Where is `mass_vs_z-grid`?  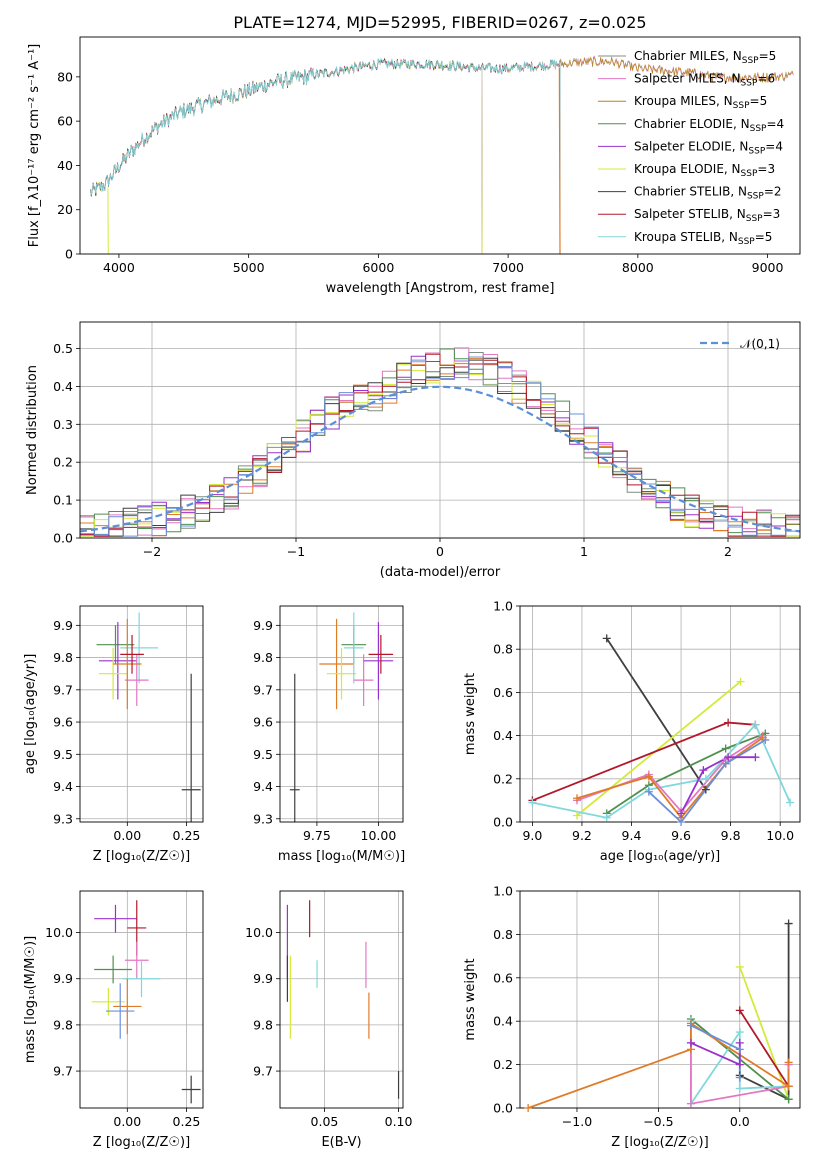
mass_vs_z-grid is located at coordinates (141, 999).